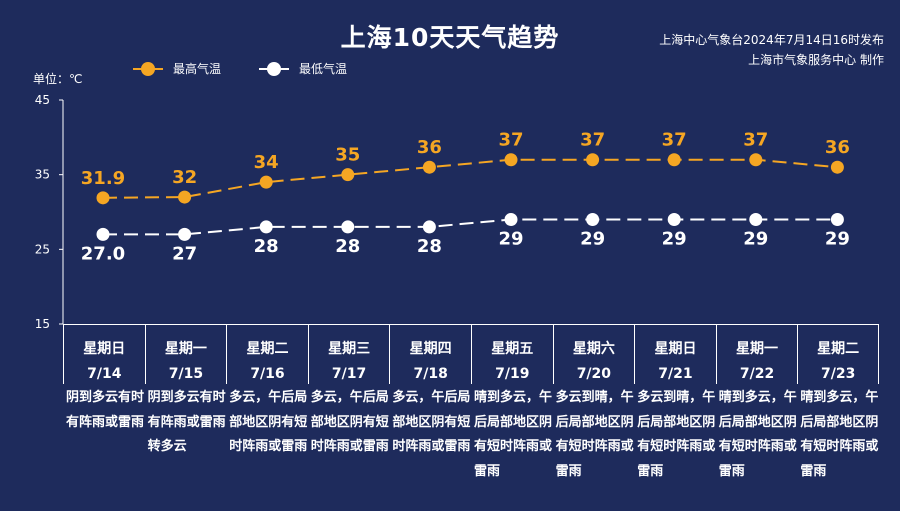  Describe the element at coordinates (42, 175) in the screenshot. I see `y-tick-label: 35` at that location.